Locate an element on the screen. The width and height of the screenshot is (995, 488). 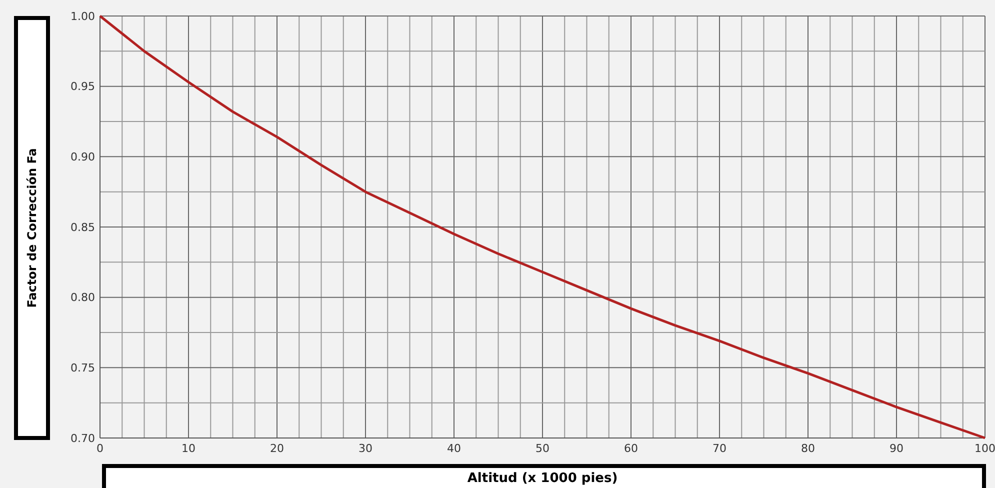
x-tick-label: 10 is located at coordinates (189, 448).